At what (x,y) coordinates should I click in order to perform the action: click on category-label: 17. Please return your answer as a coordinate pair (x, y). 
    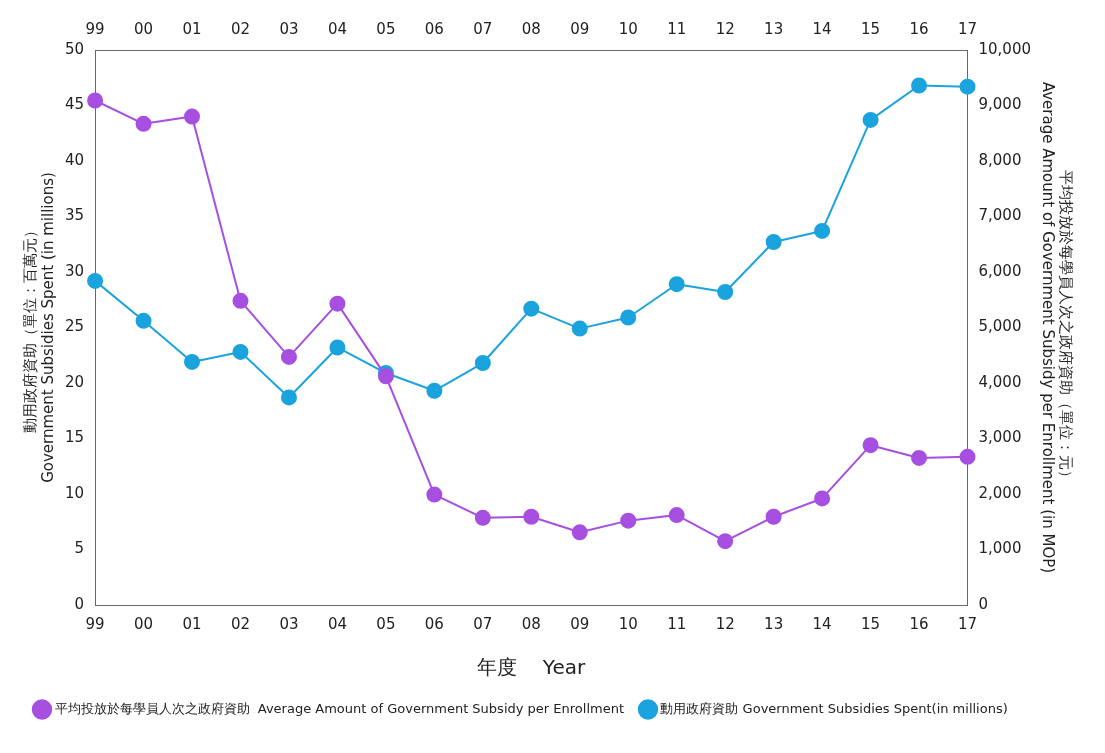
    Looking at the image, I should click on (967, 28).